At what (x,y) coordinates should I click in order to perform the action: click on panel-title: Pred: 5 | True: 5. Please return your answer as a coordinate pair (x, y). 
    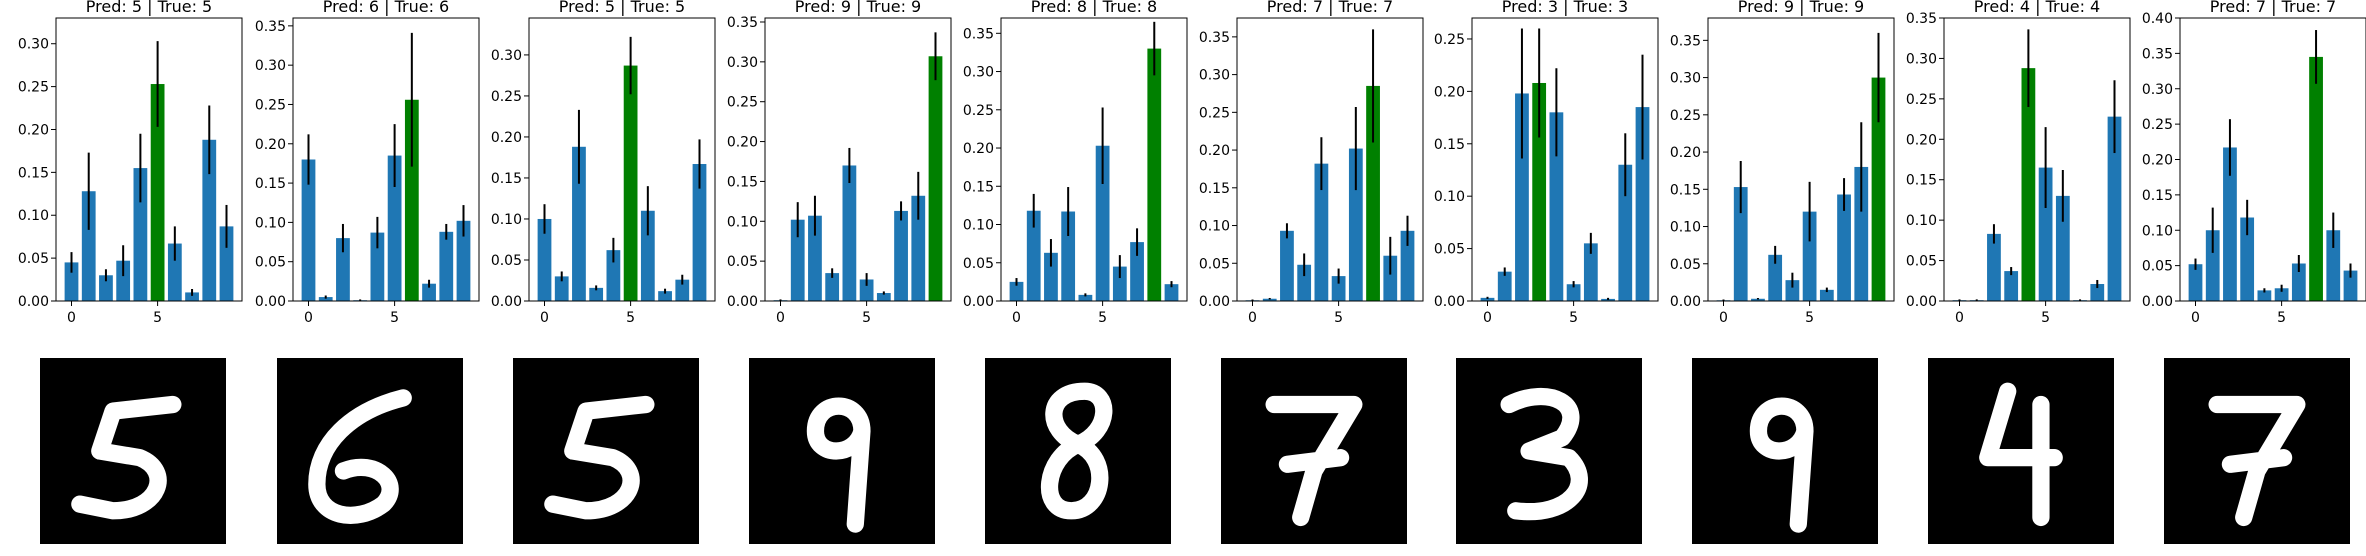
    Looking at the image, I should click on (622, 8).